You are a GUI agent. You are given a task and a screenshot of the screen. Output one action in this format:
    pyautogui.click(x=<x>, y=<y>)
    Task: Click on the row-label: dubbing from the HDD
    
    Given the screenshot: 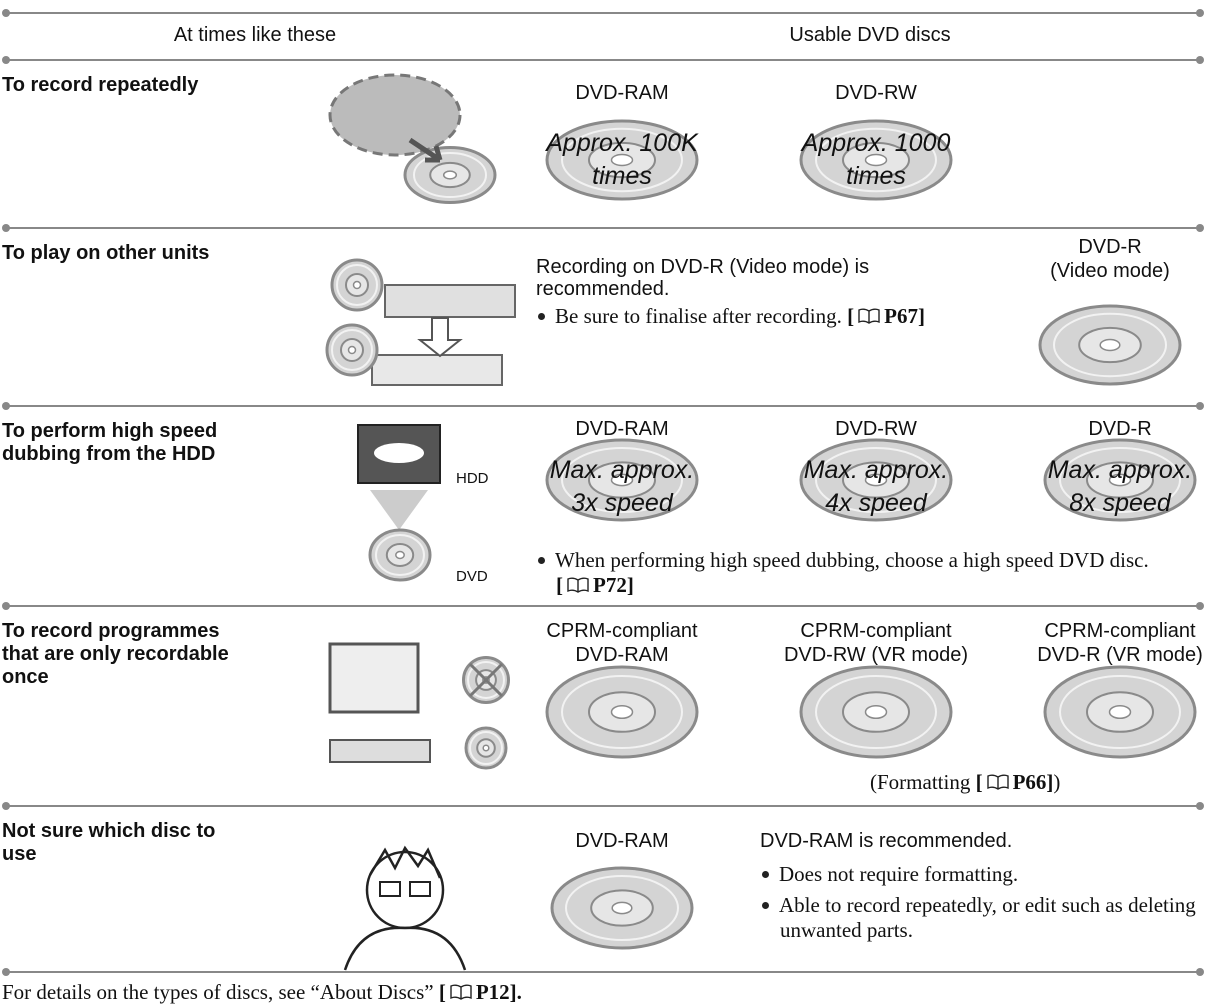 What is the action you would take?
    pyautogui.click(x=109, y=454)
    